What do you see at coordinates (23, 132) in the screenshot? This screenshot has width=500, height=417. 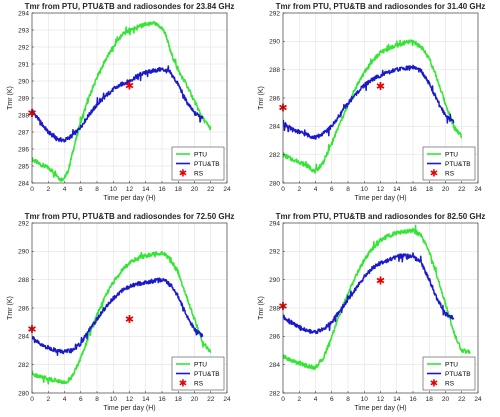 I see `y-tick-label: 287` at bounding box center [23, 132].